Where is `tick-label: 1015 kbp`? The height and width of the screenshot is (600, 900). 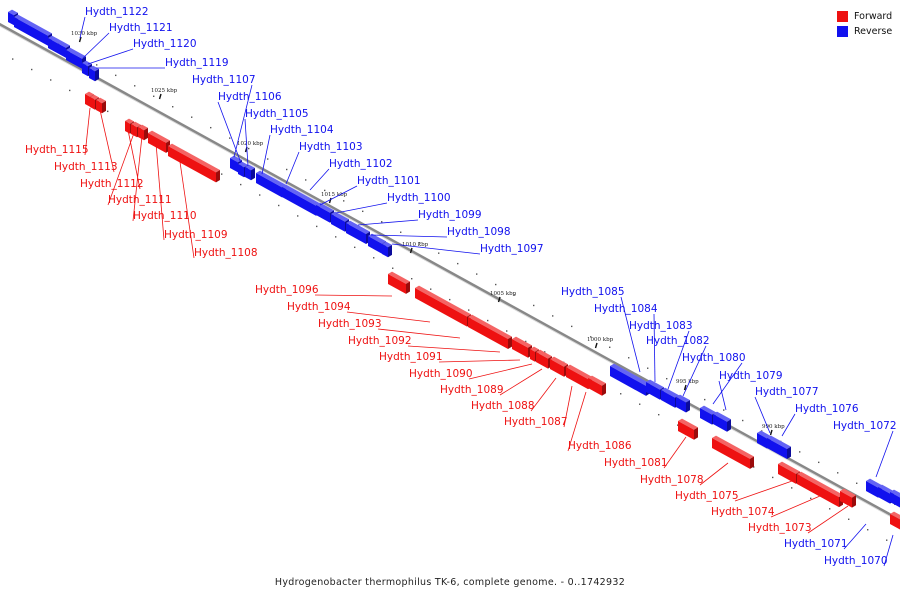
tick-label: 1015 kbp is located at coordinates (334, 195).